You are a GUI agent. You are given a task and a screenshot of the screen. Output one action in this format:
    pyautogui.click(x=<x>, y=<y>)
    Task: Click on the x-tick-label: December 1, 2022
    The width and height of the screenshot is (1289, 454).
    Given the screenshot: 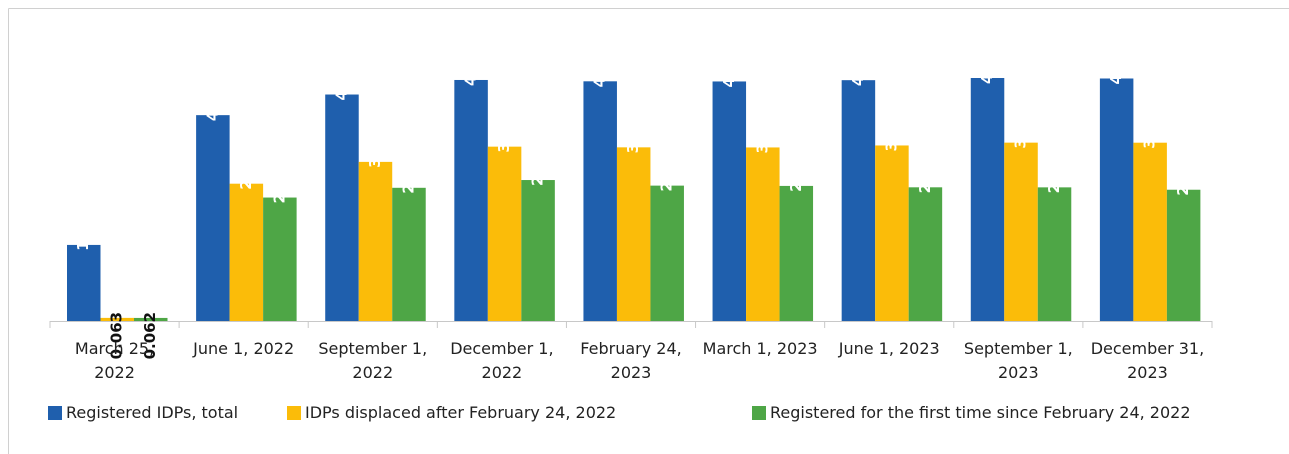 What is the action you would take?
    pyautogui.click(x=502, y=360)
    